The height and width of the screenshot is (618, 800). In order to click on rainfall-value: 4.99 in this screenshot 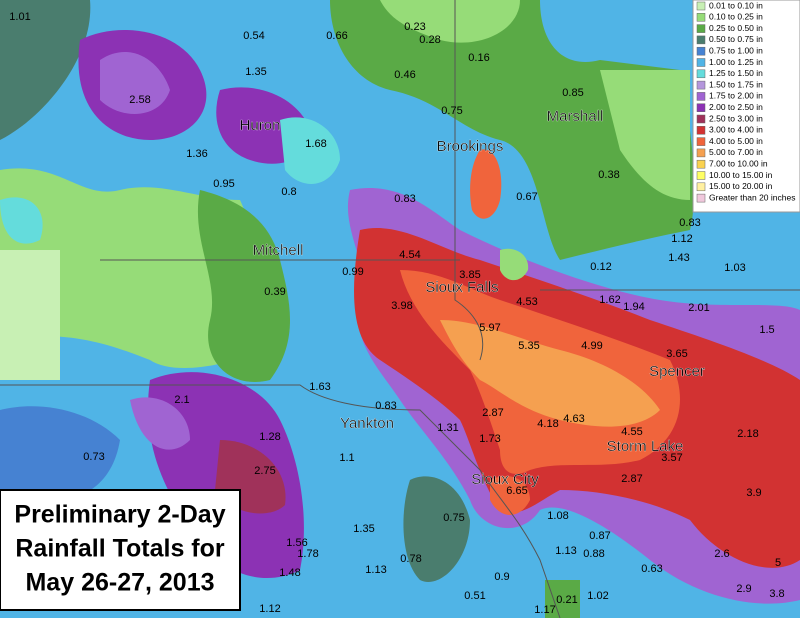, I will do `click(591, 346)`.